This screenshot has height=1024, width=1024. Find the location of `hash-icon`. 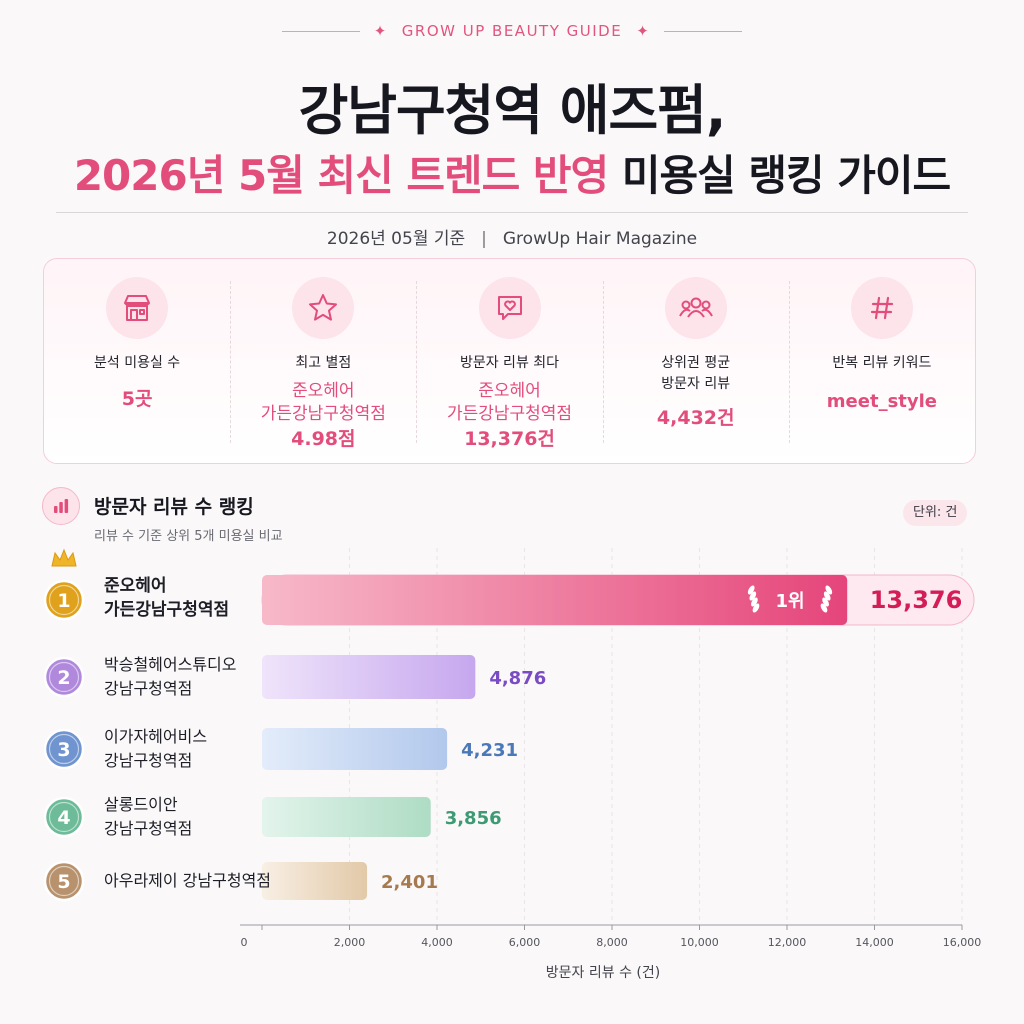

hash-icon is located at coordinates (881, 308).